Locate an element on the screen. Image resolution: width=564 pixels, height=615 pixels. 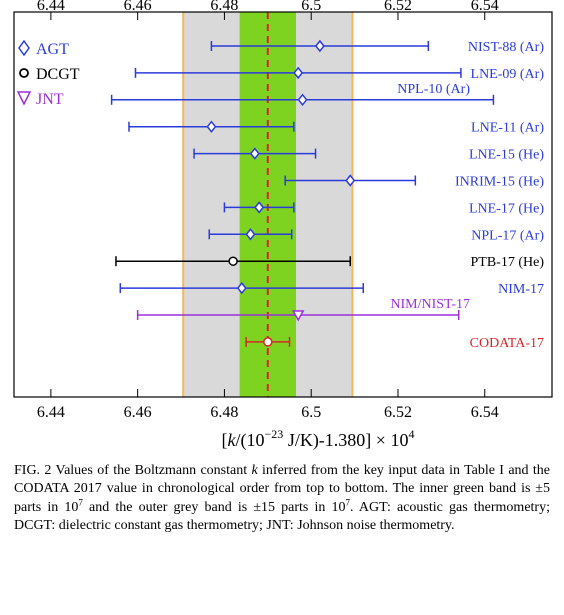
legend-triangle-icon is located at coordinates (24, 98).